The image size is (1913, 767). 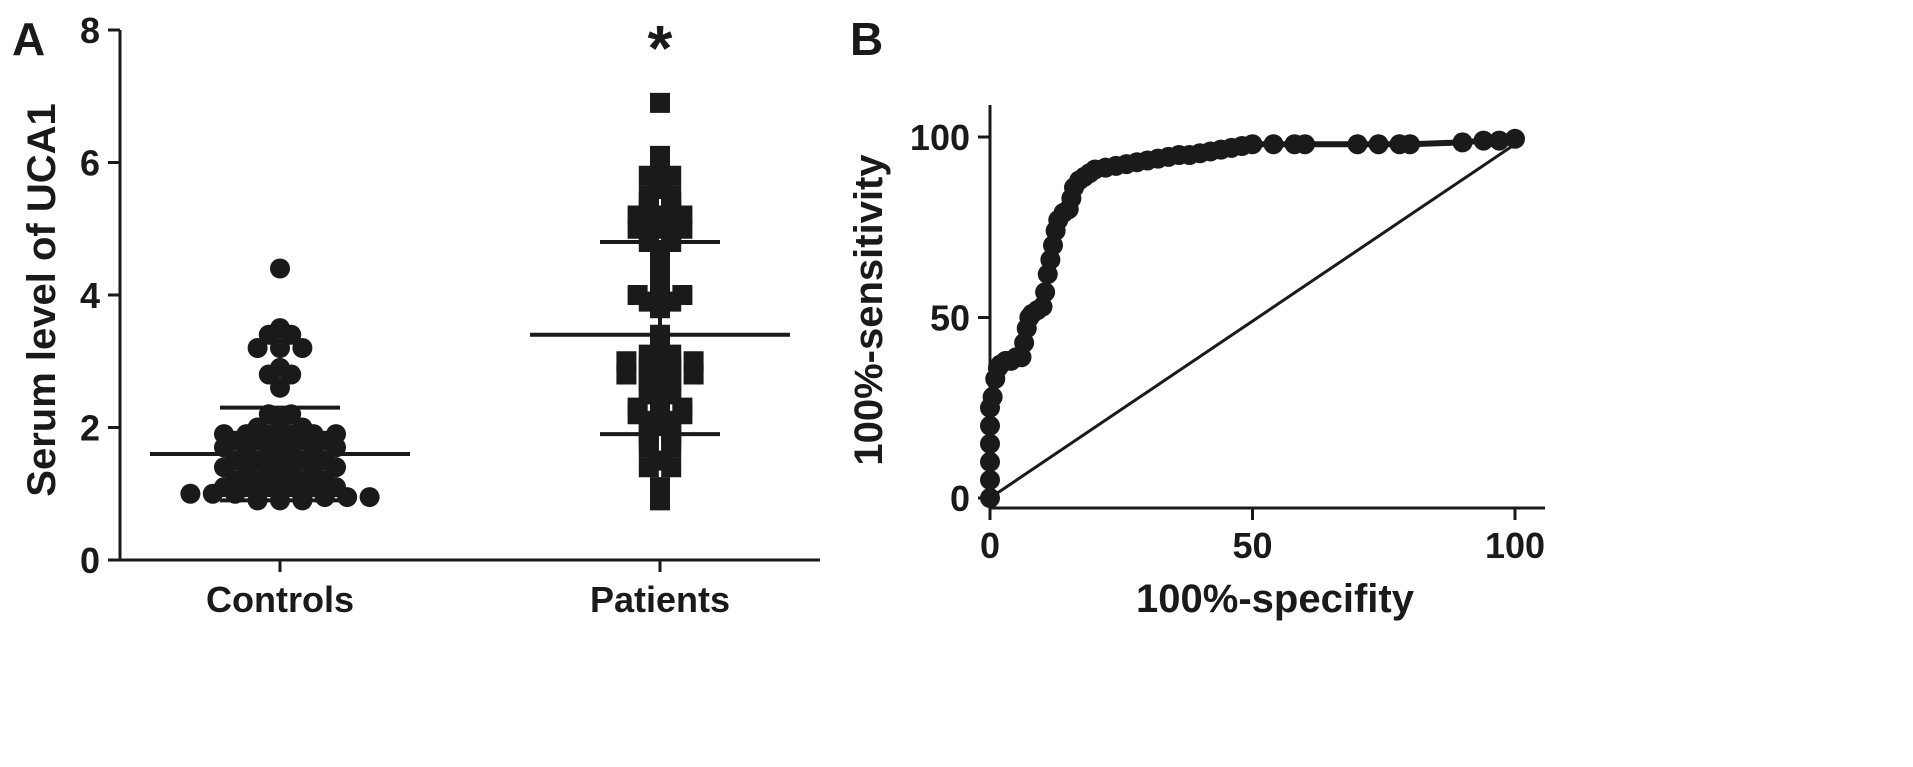 What do you see at coordinates (866, 39) in the screenshot?
I see `panel-b-label: B` at bounding box center [866, 39].